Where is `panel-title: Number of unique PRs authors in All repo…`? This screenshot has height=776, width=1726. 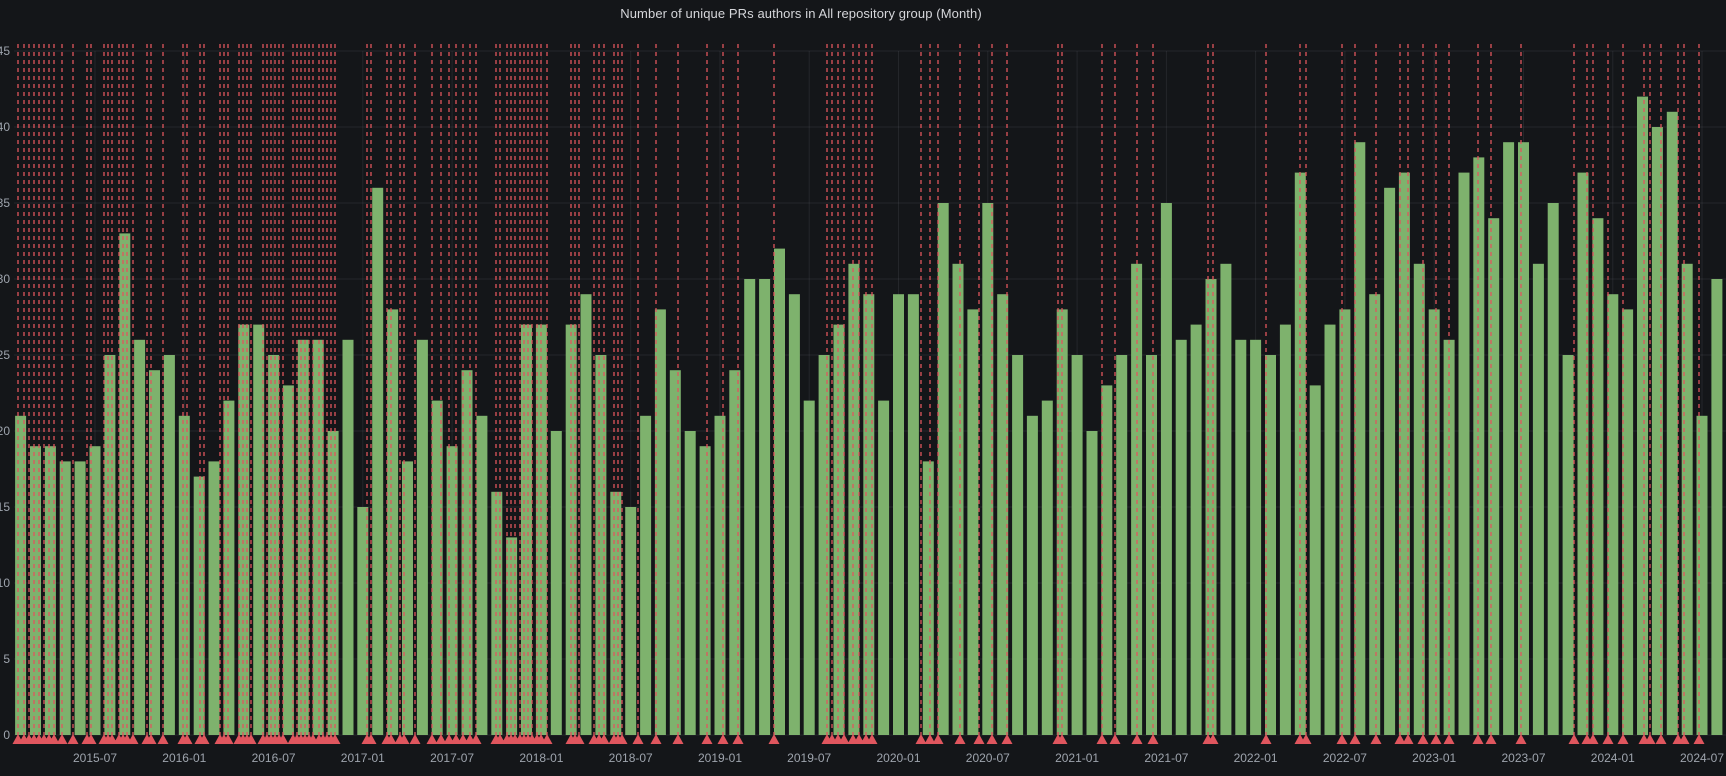 panel-title: Number of unique PRs authors in All repo… is located at coordinates (801, 13).